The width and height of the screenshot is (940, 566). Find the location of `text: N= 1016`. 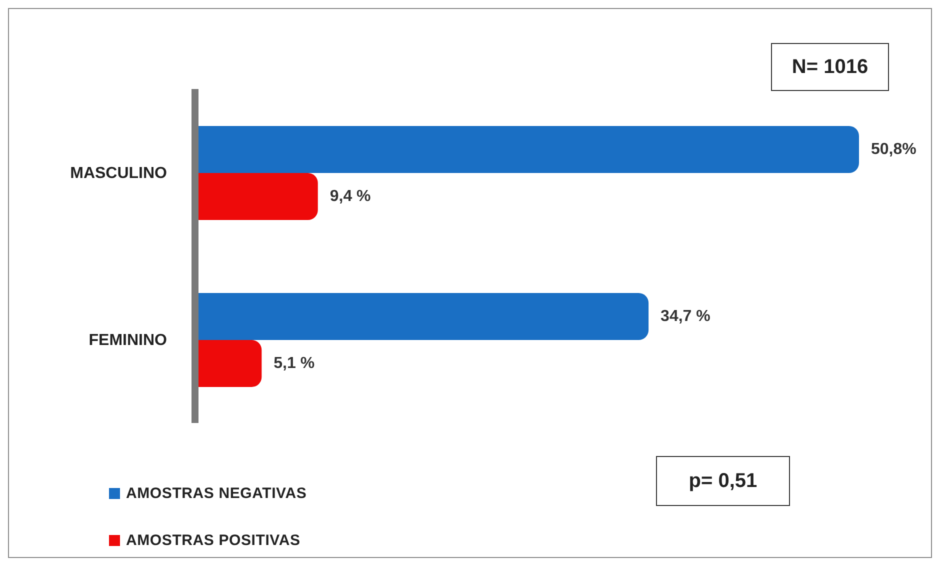

text: N= 1016 is located at coordinates (830, 67).